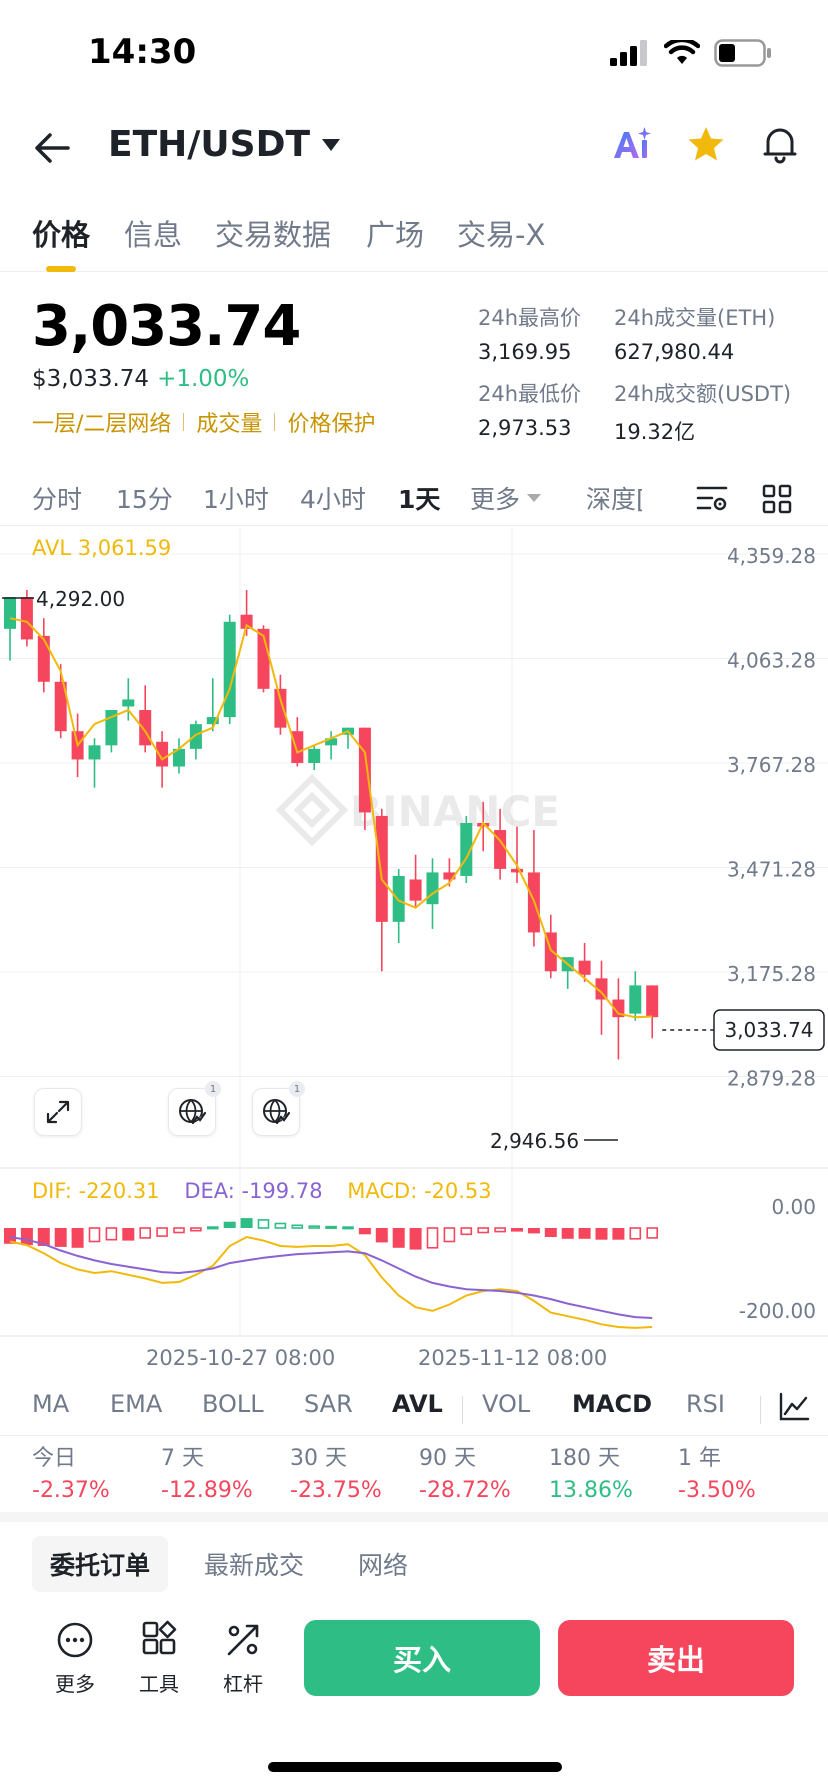 The width and height of the screenshot is (828, 1792). What do you see at coordinates (694, 333) in the screenshot?
I see `stat-volume: 24h成交量(ETH) 627,980.44` at bounding box center [694, 333].